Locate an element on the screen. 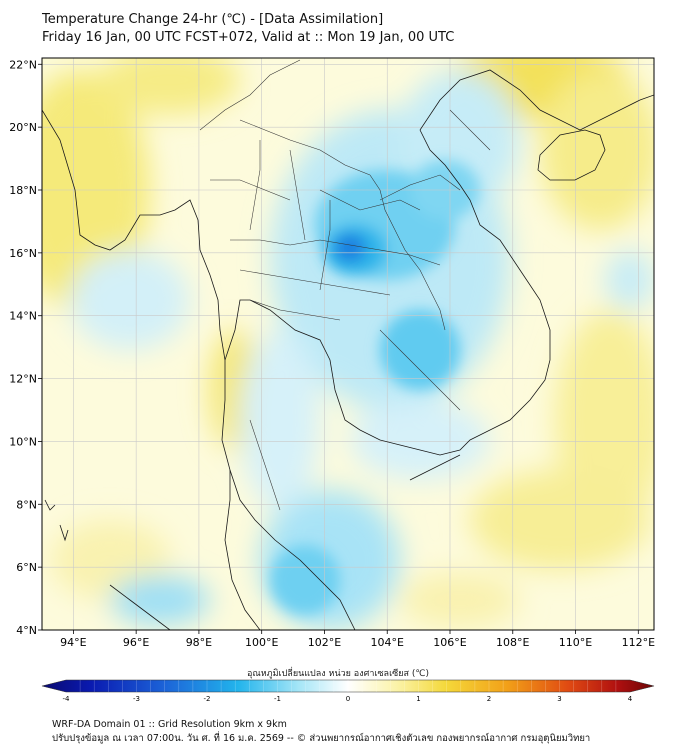 The height and width of the screenshot is (756, 676). colorbar-tick-label: 4 is located at coordinates (630, 699).